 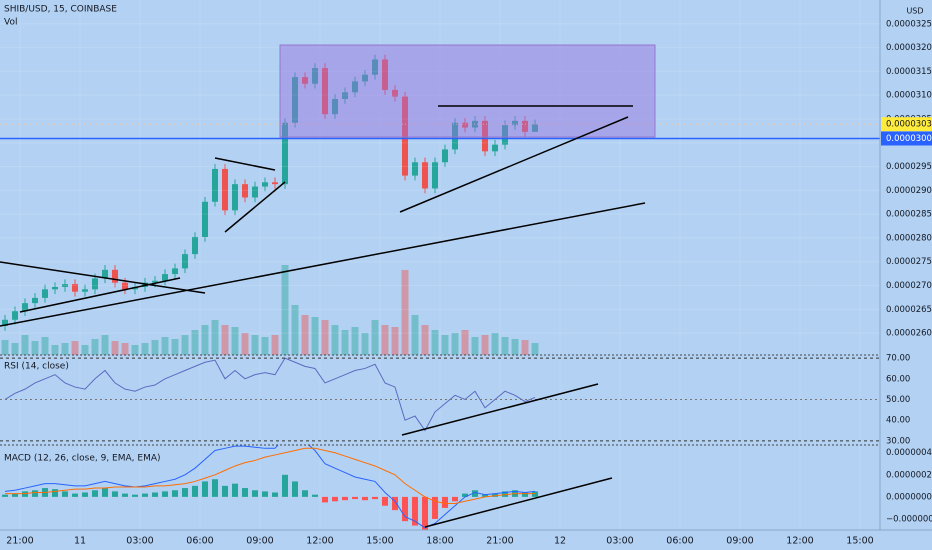 I want to click on level-badge, so click(x=906, y=138).